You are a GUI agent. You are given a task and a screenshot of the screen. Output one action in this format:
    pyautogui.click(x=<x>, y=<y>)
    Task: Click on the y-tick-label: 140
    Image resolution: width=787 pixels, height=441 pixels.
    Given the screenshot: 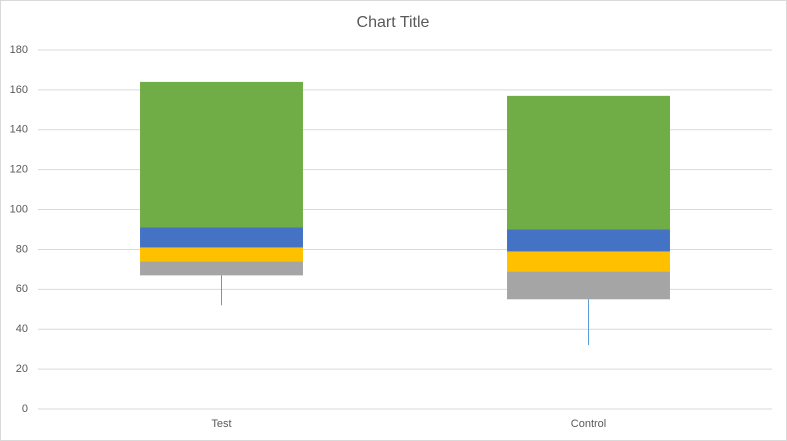 What is the action you would take?
    pyautogui.click(x=19, y=130)
    